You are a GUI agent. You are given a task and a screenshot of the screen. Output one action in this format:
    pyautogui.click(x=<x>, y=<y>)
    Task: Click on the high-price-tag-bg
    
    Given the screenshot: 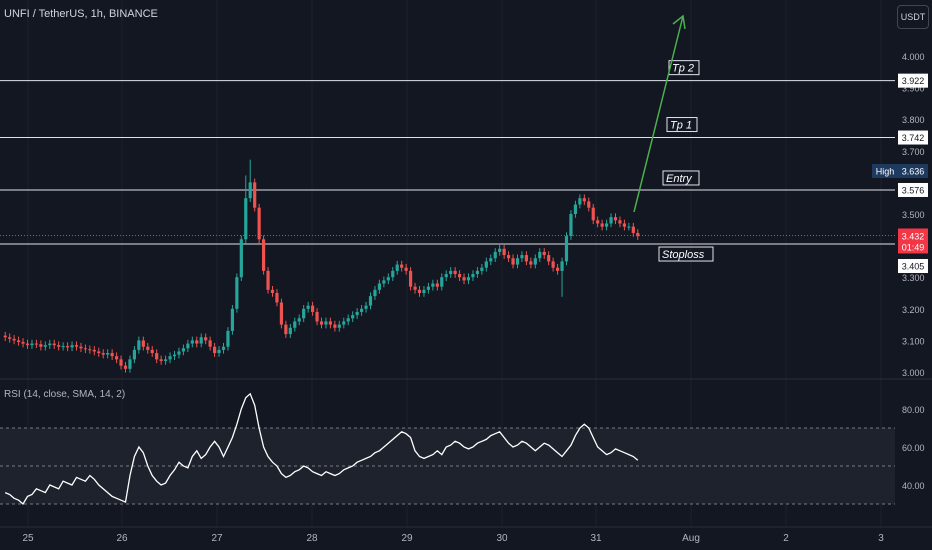 What is the action you would take?
    pyautogui.click(x=913, y=171)
    